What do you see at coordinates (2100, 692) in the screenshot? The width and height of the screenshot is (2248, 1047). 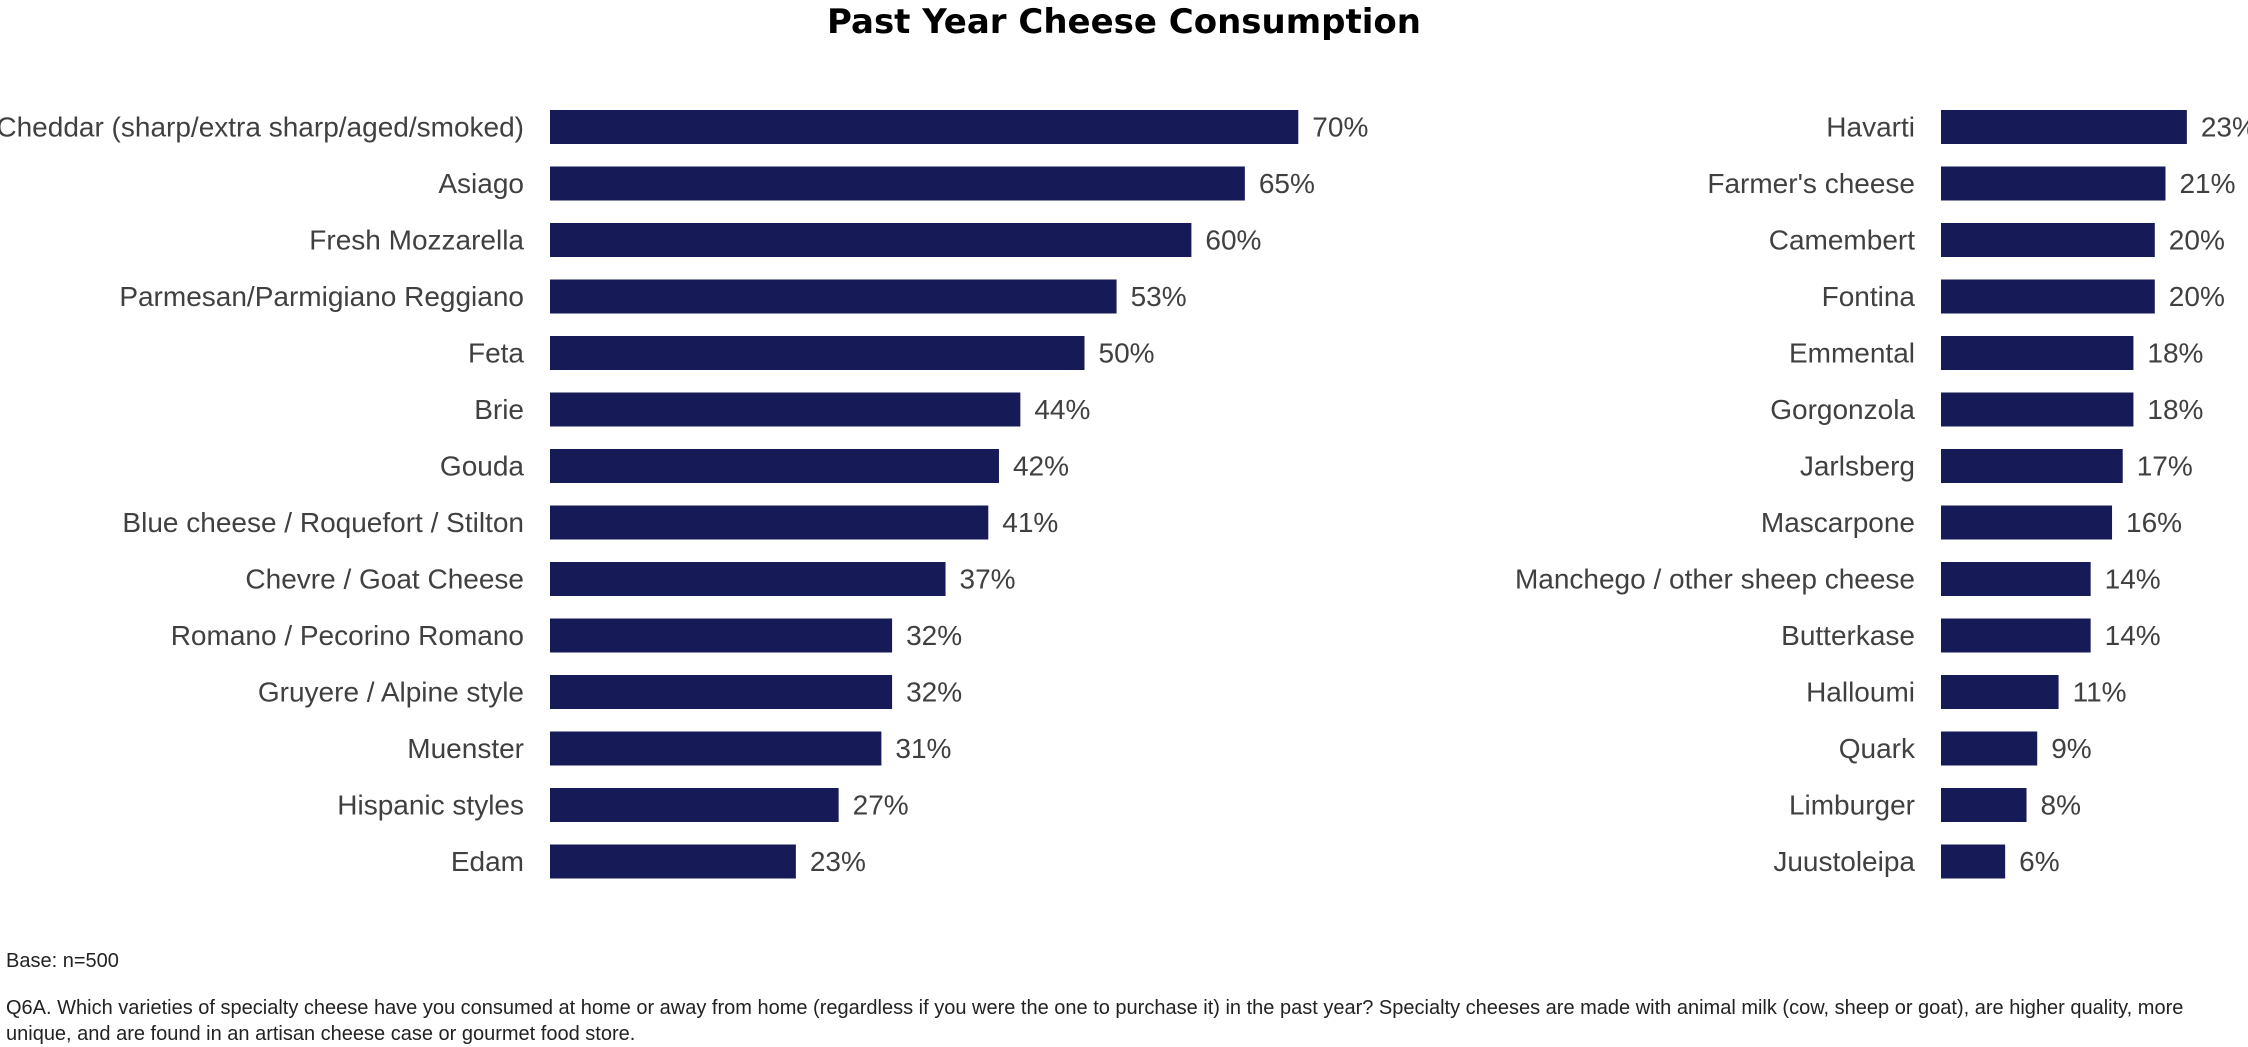 I see `right-value-label-10: 11%` at bounding box center [2100, 692].